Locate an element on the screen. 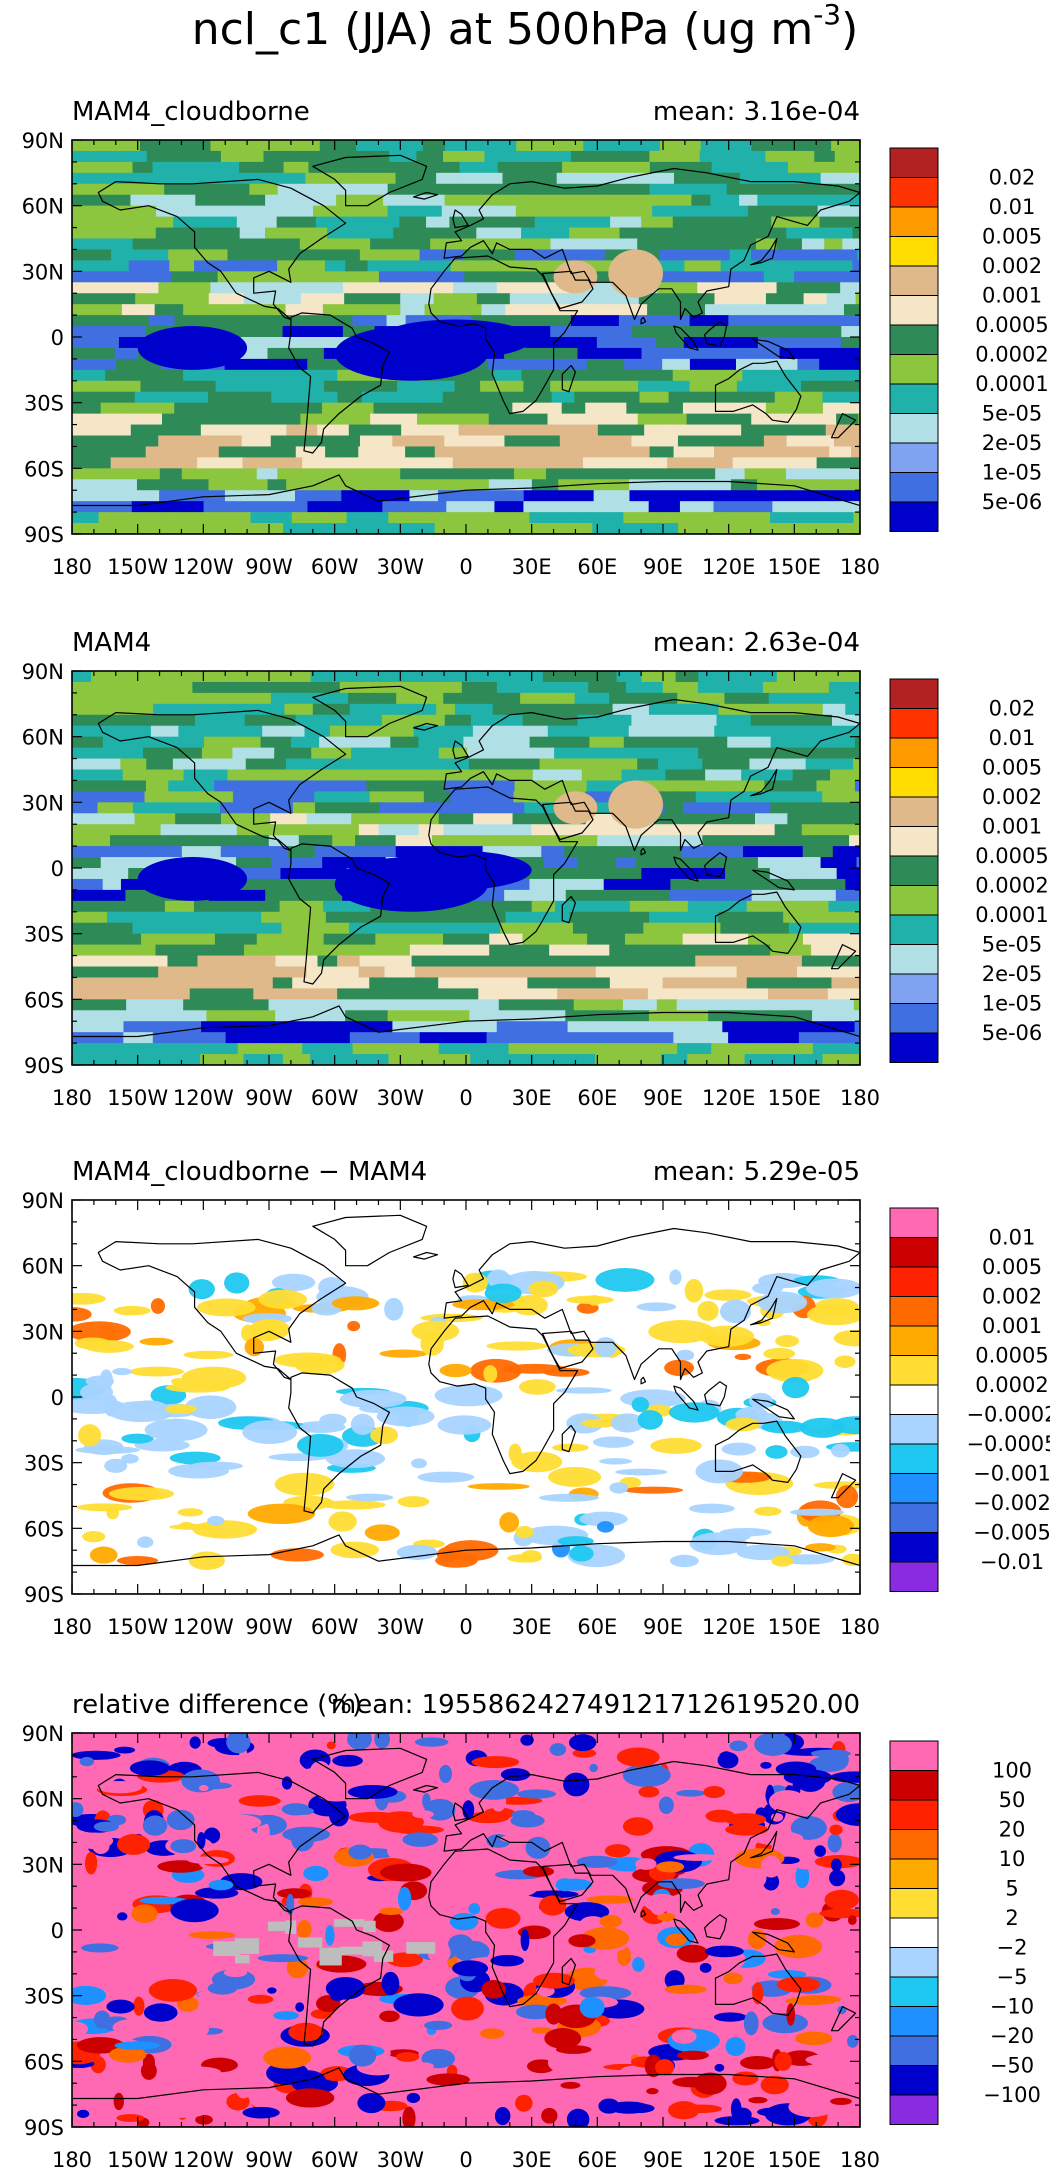 This screenshot has height=2175, width=1050. panel-mean: mean: 195586242749121712619520.00 is located at coordinates (595, 1705).